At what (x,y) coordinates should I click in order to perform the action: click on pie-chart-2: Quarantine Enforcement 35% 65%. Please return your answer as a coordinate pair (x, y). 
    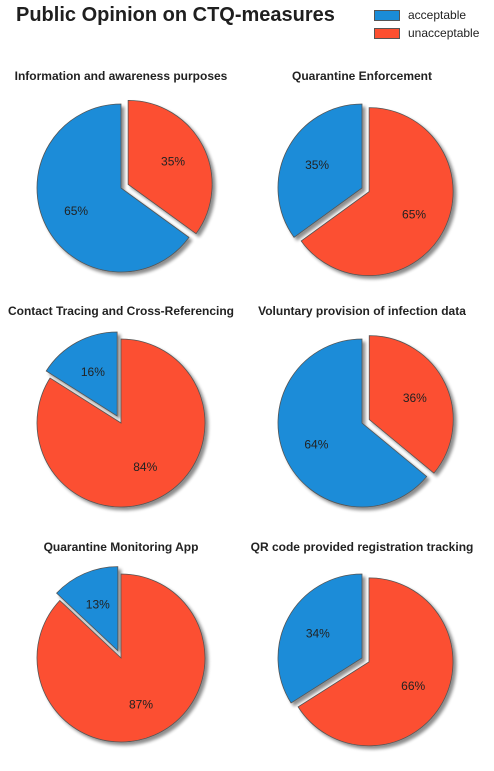
    Looking at the image, I should click on (365, 172).